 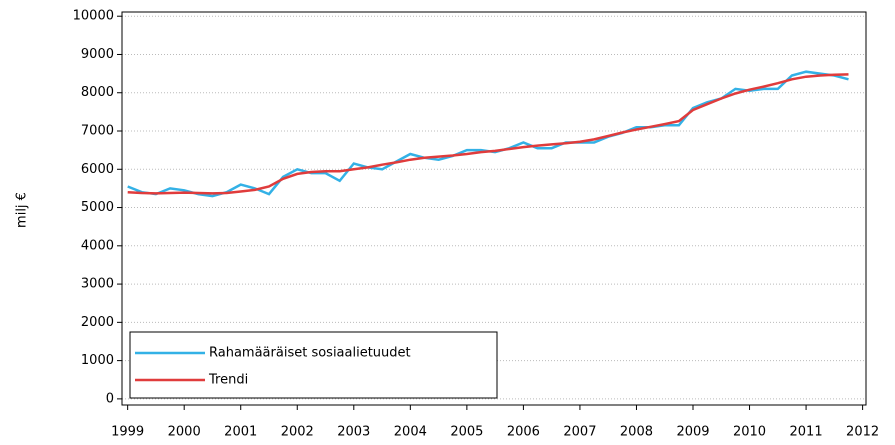 I want to click on x-tick-label: 2008, so click(x=636, y=432).